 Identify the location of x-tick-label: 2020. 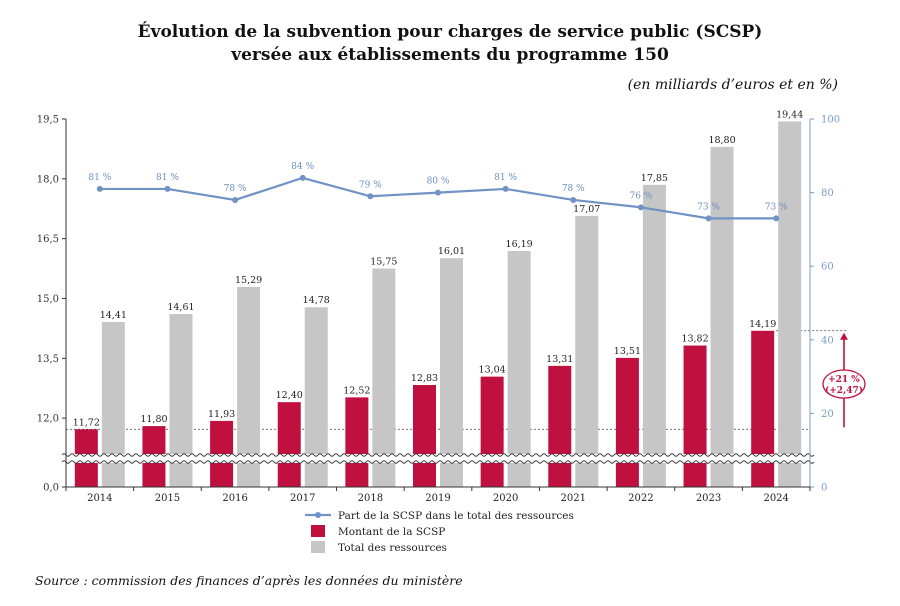
(505, 498).